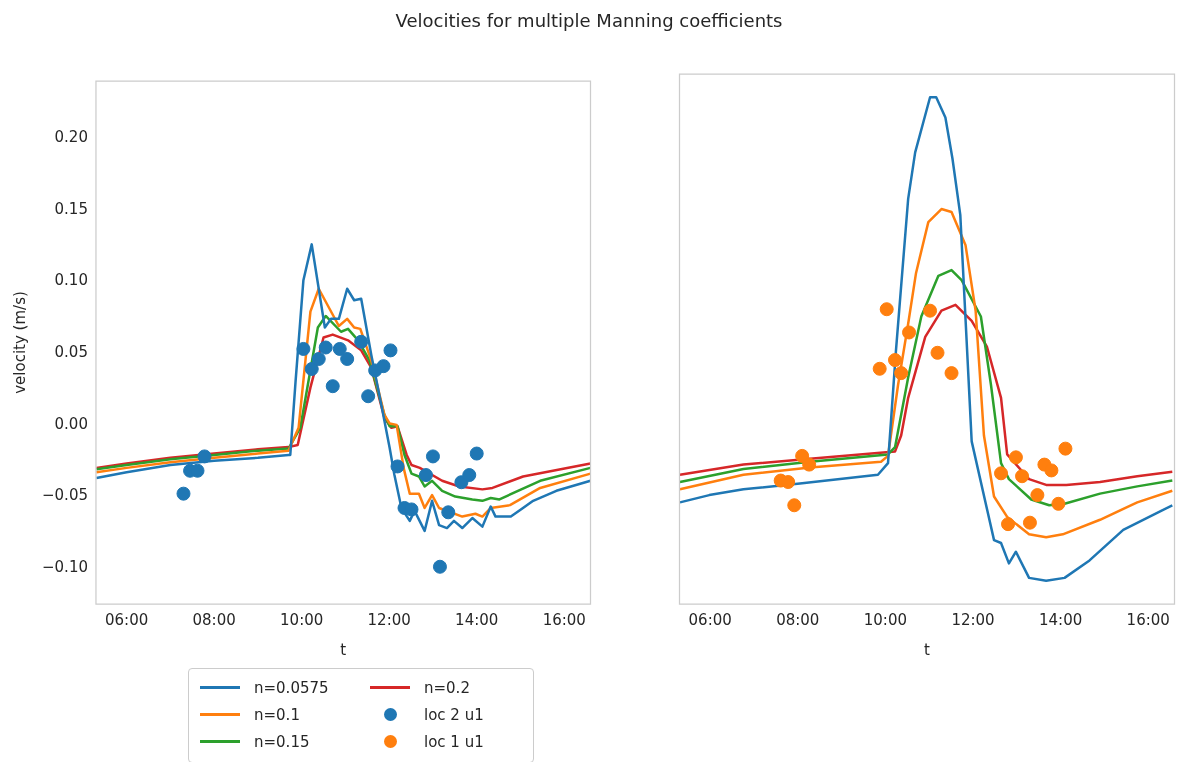  I want to click on y-tick-label: 0.05, so click(71, 352).